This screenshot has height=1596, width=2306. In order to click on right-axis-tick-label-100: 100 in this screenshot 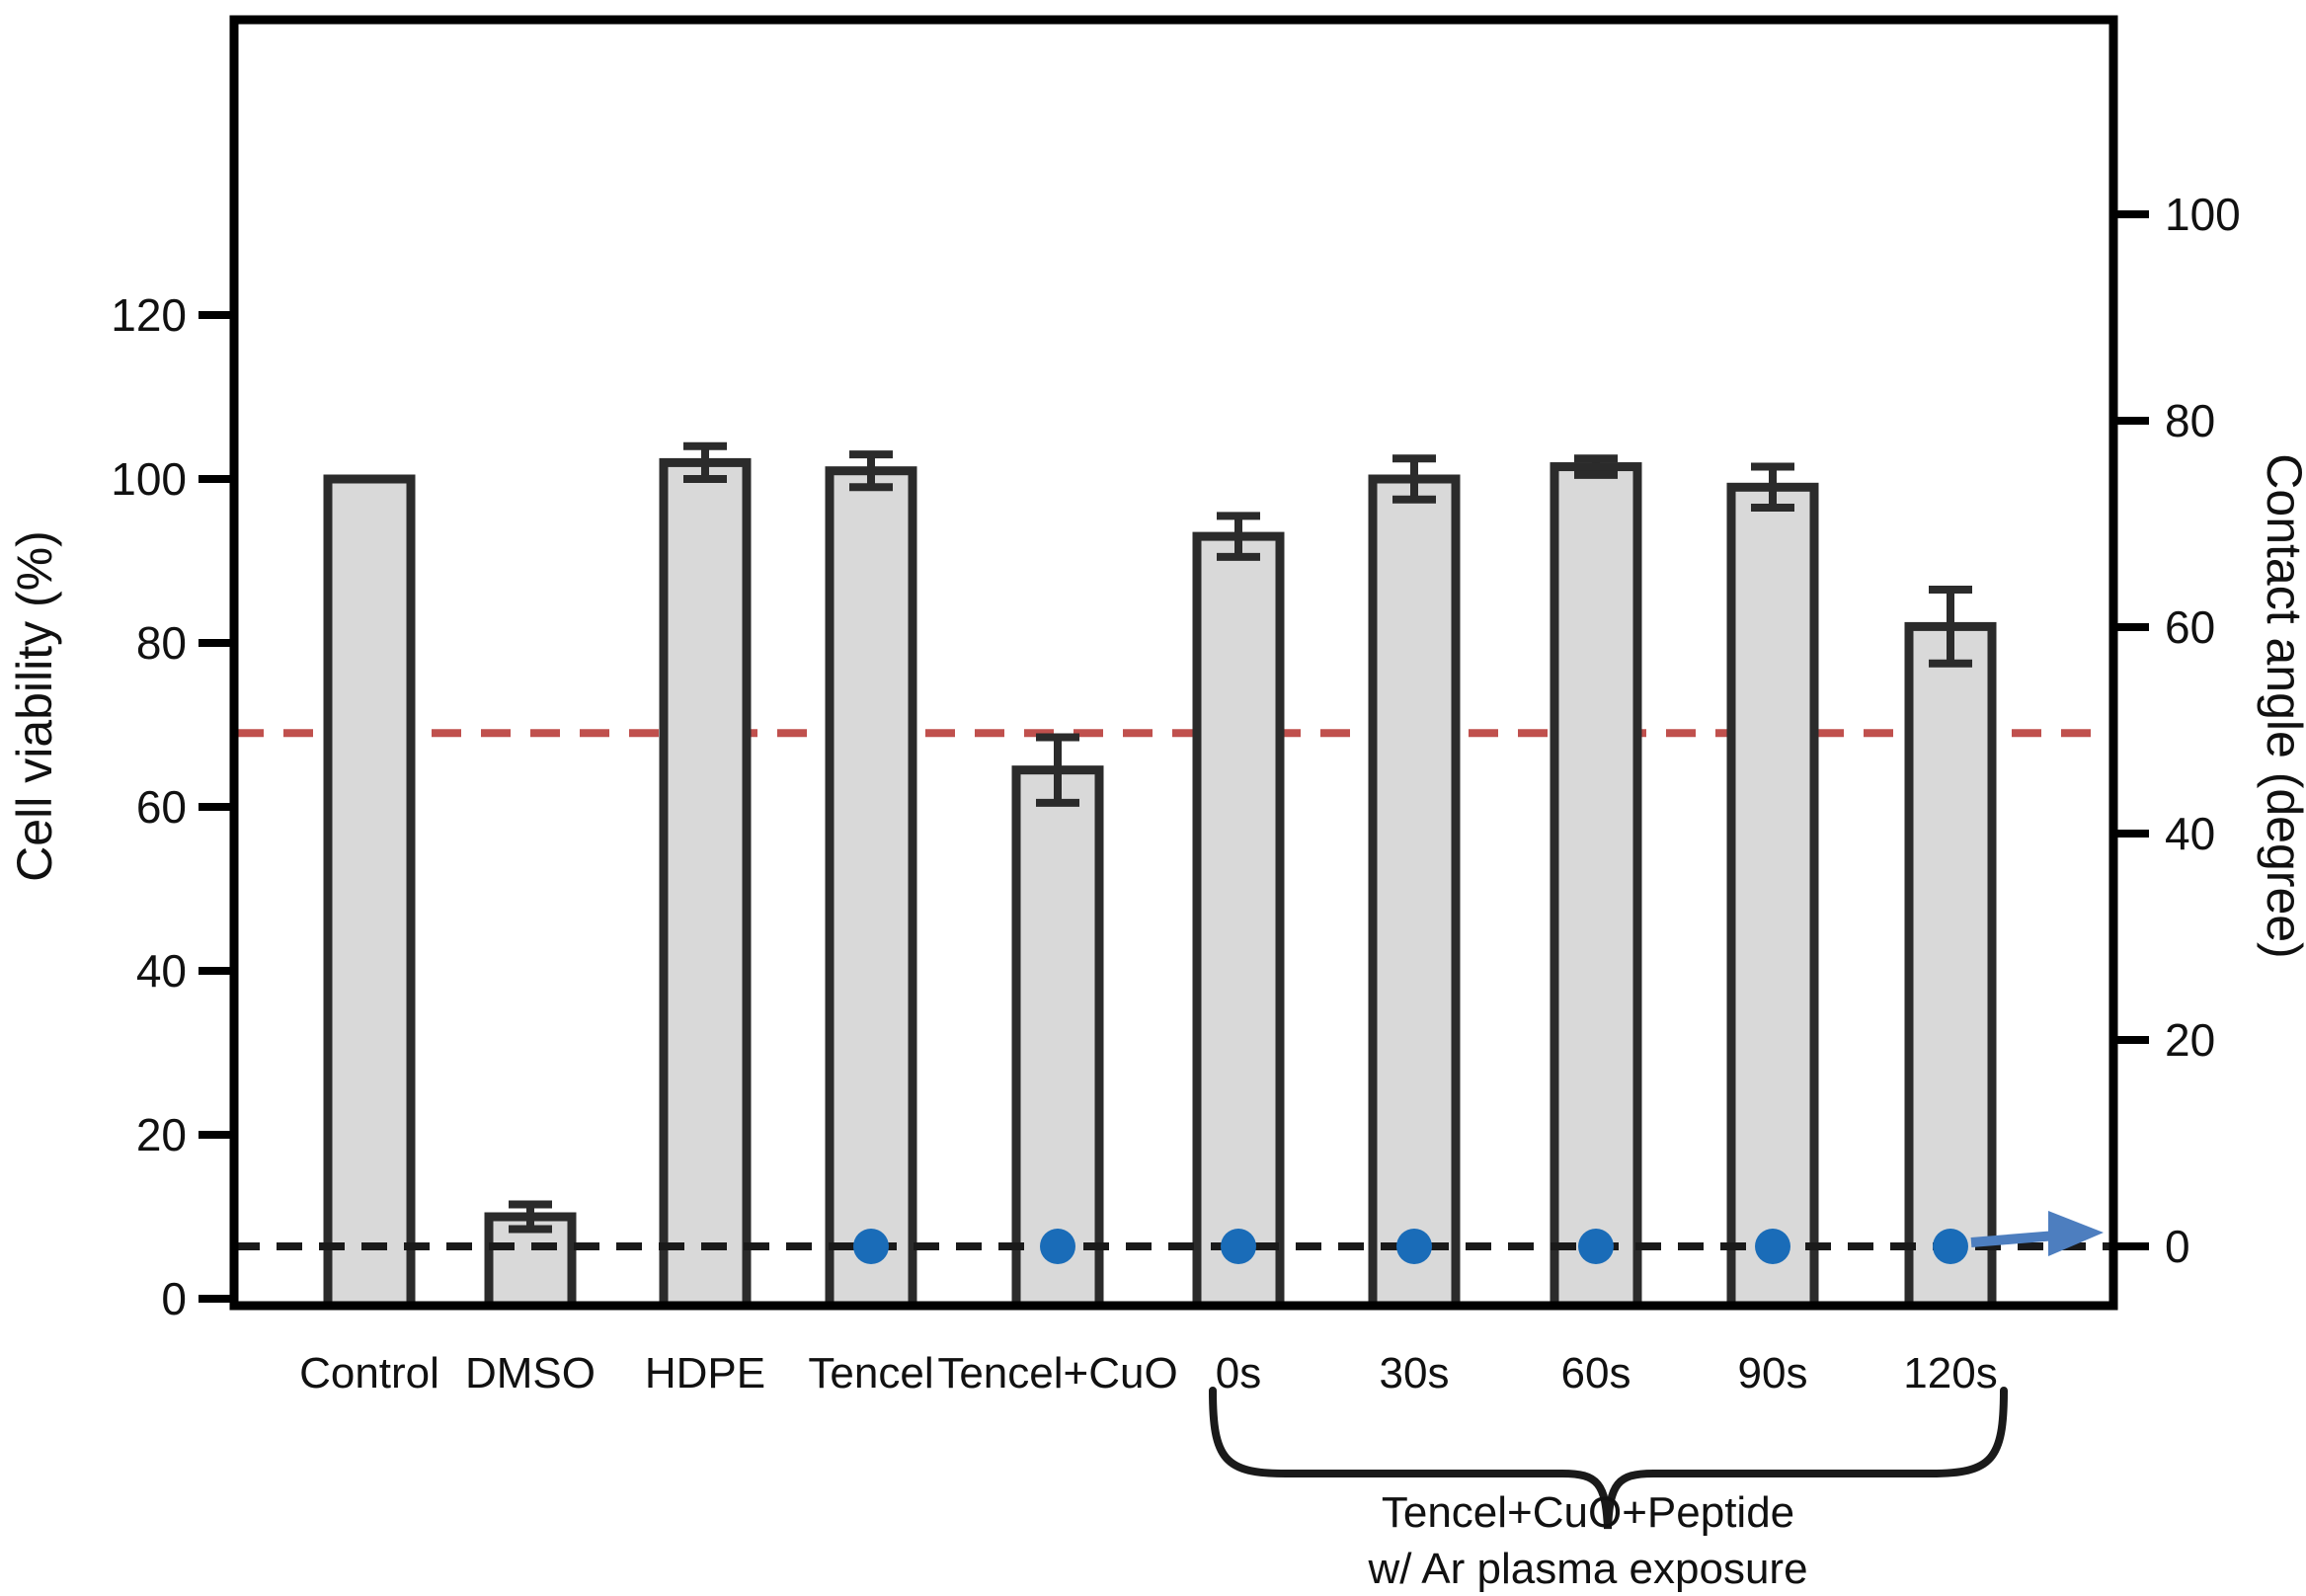, I will do `click(2203, 214)`.